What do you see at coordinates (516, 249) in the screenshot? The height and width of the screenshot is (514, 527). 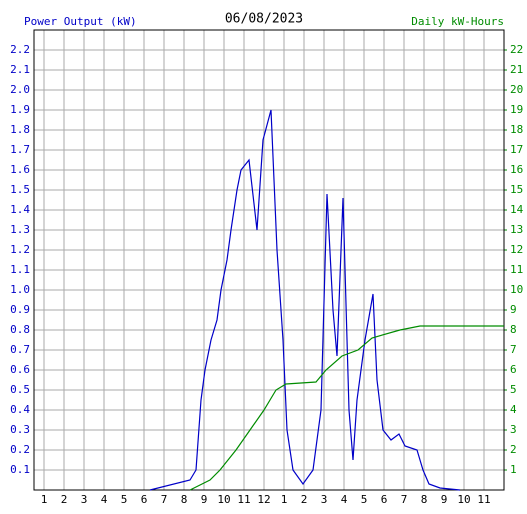 I see `y2-tick-label: 12` at bounding box center [516, 249].